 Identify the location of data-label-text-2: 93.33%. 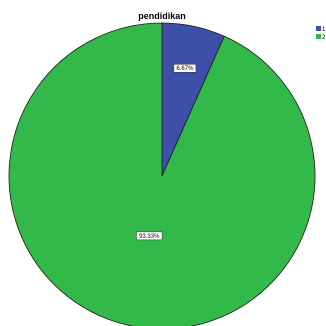
(149, 237).